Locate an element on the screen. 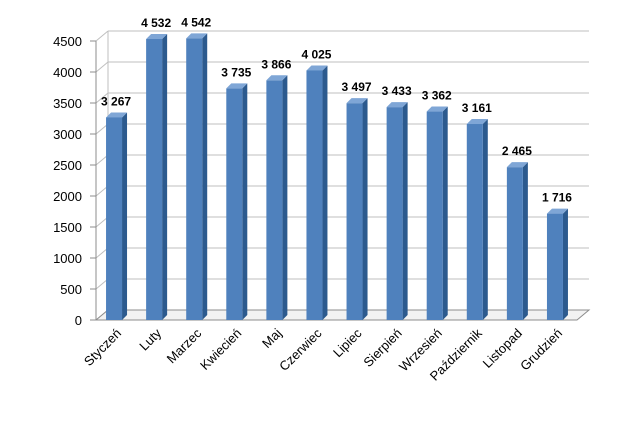  y-tick-label: 0 is located at coordinates (78, 320).